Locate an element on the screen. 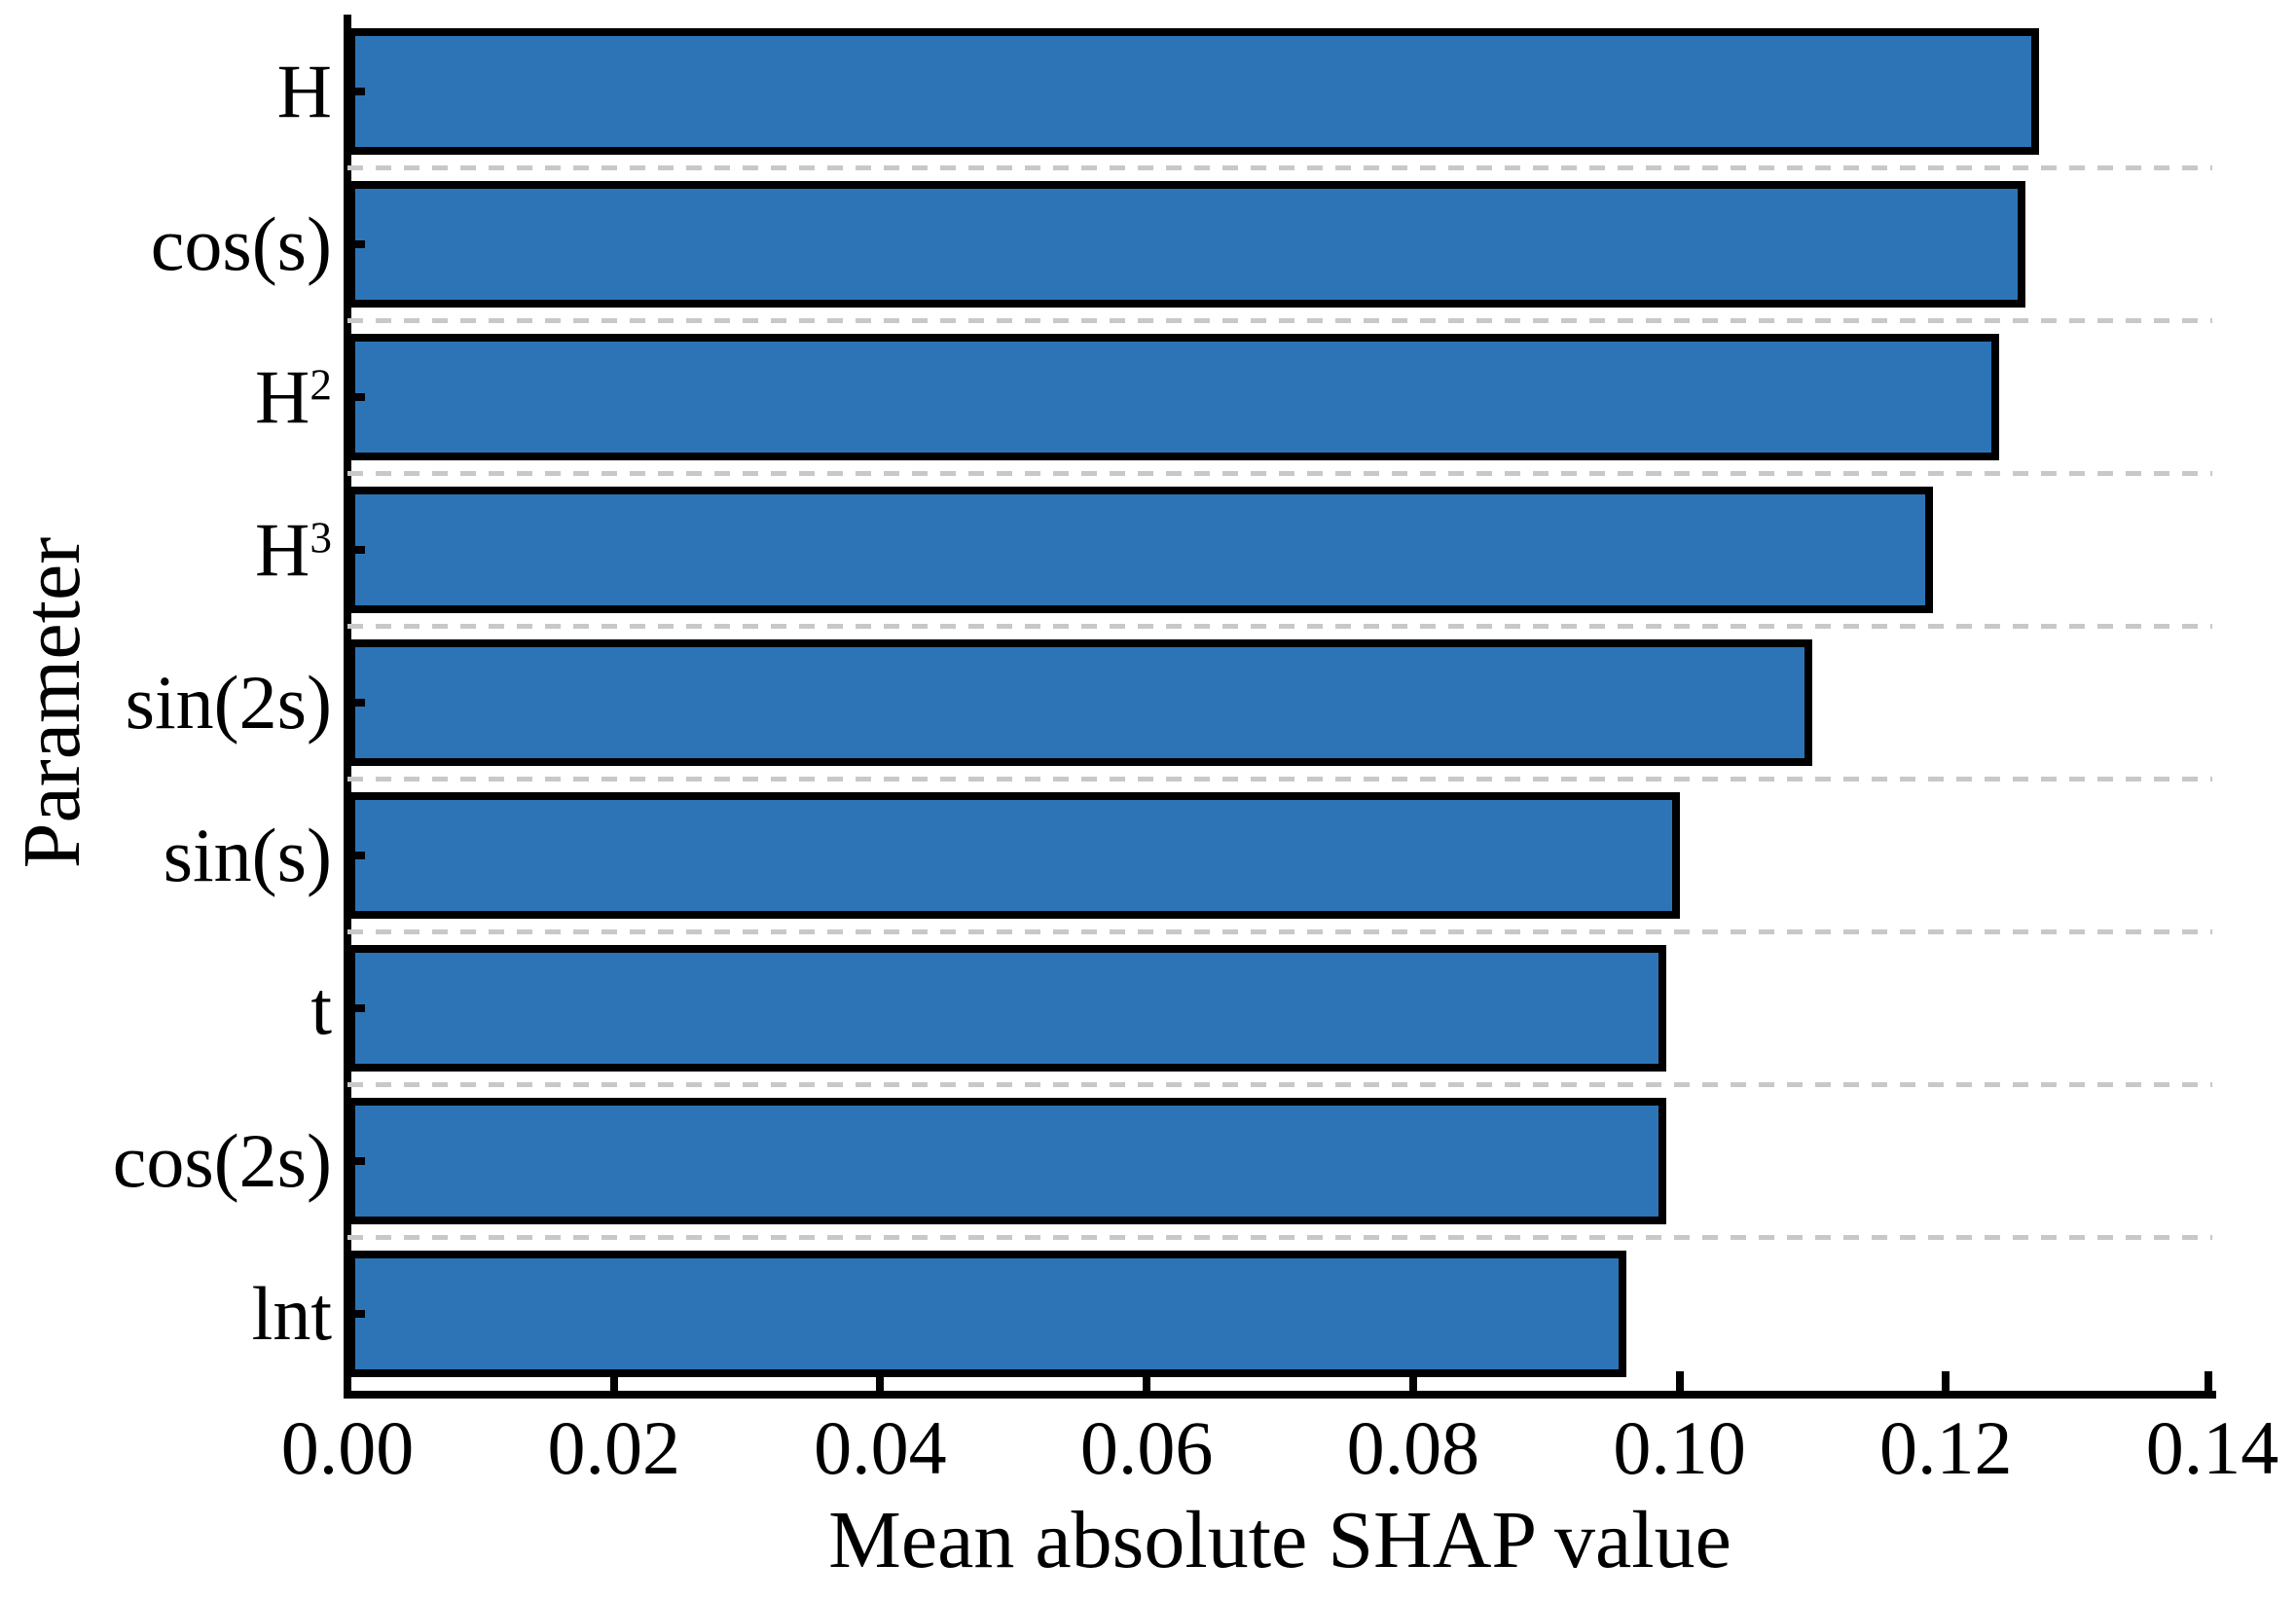  category-label-cos-s: cos(s) is located at coordinates (241, 243).